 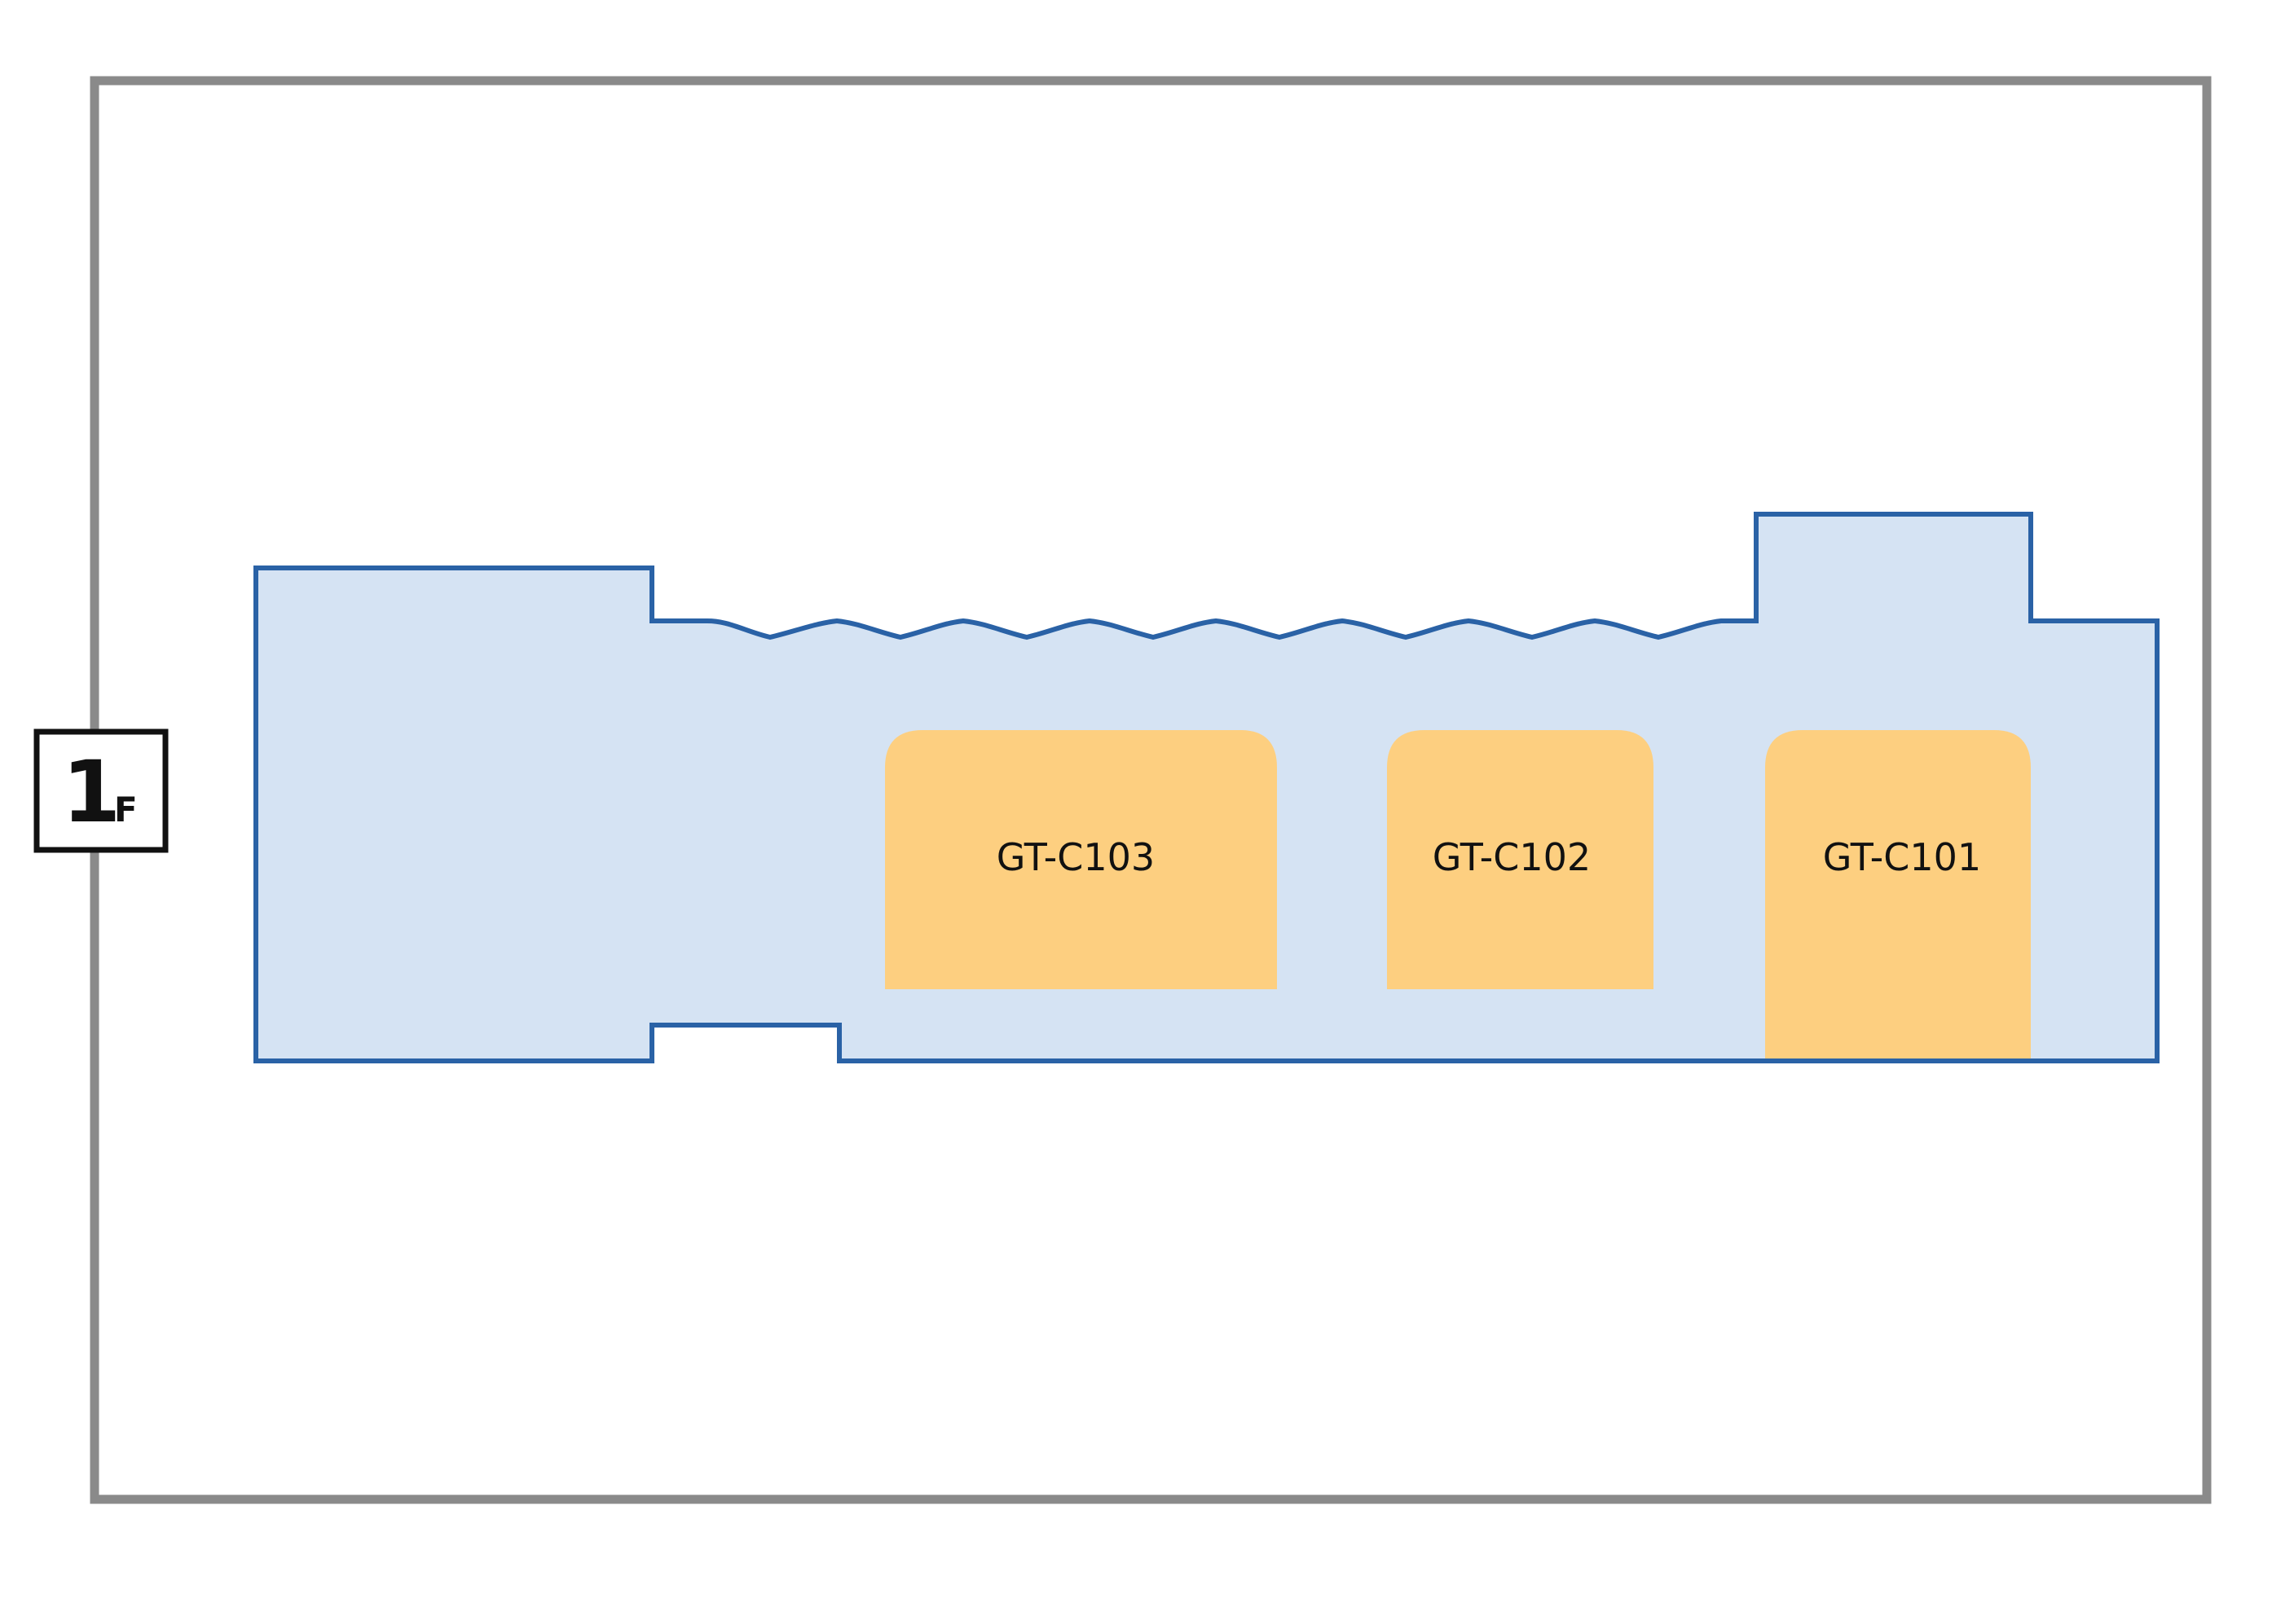 What do you see at coordinates (1898, 894) in the screenshot?
I see `room-gt-c101` at bounding box center [1898, 894].